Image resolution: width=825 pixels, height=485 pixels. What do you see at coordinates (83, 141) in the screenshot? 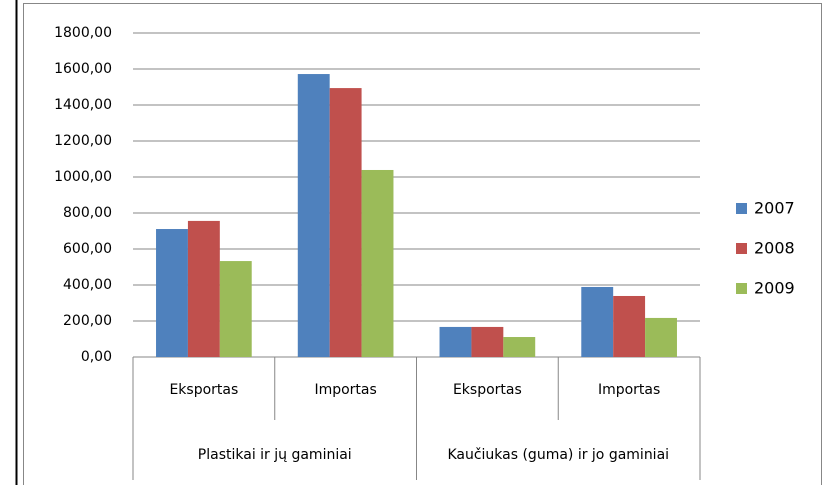
I see `y-tick-label: 1200,00` at bounding box center [83, 141].